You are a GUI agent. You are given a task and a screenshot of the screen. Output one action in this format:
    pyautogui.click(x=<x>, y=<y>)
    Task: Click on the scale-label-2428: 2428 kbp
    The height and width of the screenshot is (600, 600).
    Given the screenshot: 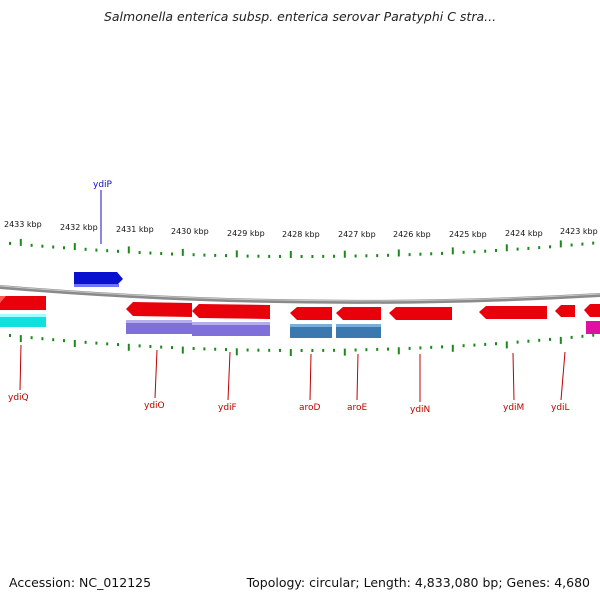 What is the action you would take?
    pyautogui.click(x=301, y=234)
    